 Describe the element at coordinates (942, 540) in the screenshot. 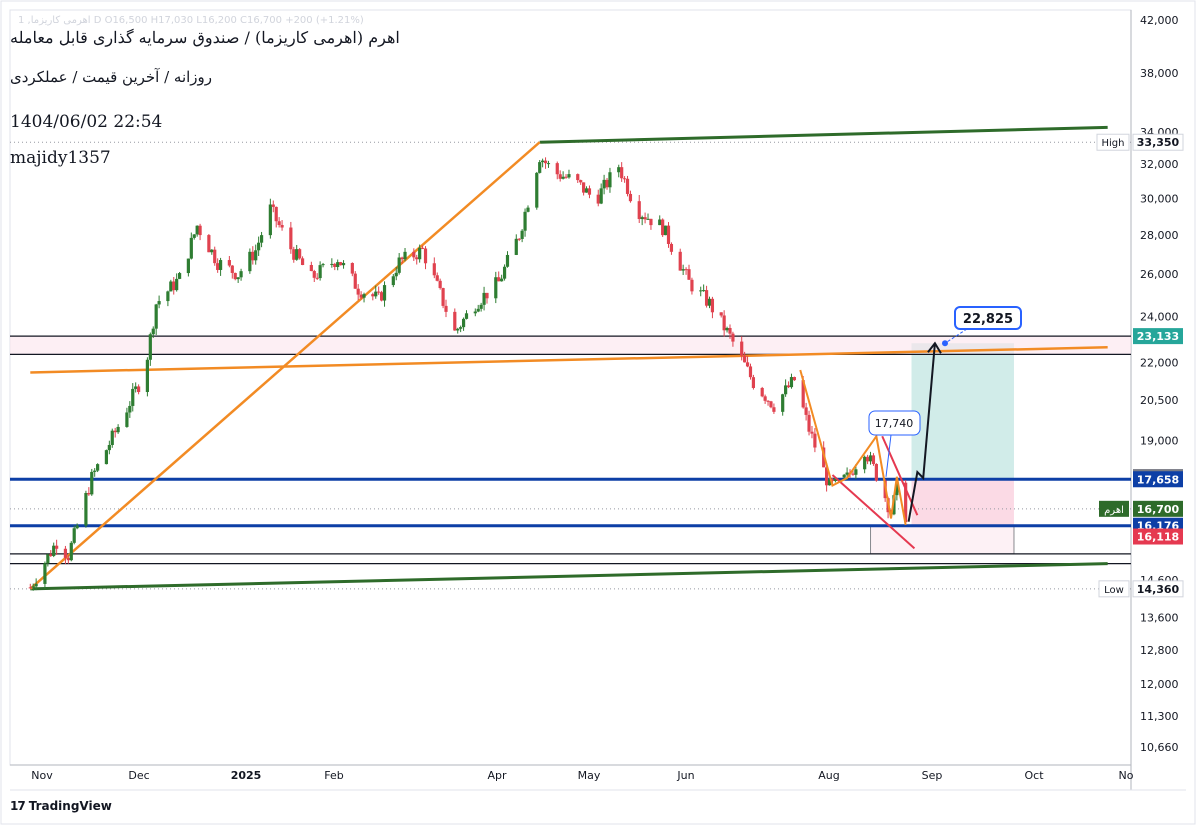

I see `demand-box` at that location.